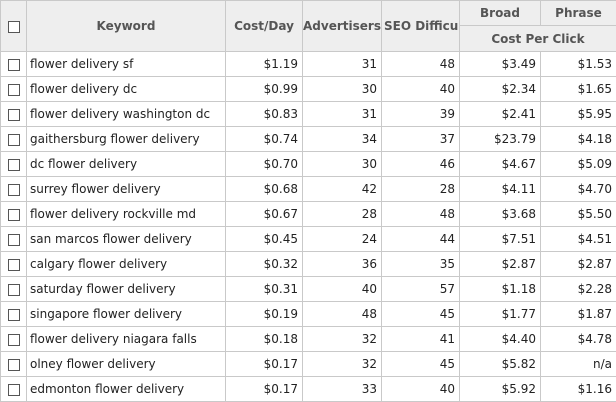 This screenshot has width=616, height=402. What do you see at coordinates (126, 339) in the screenshot?
I see `keyword-cell: flower delivery niagara falls` at bounding box center [126, 339].